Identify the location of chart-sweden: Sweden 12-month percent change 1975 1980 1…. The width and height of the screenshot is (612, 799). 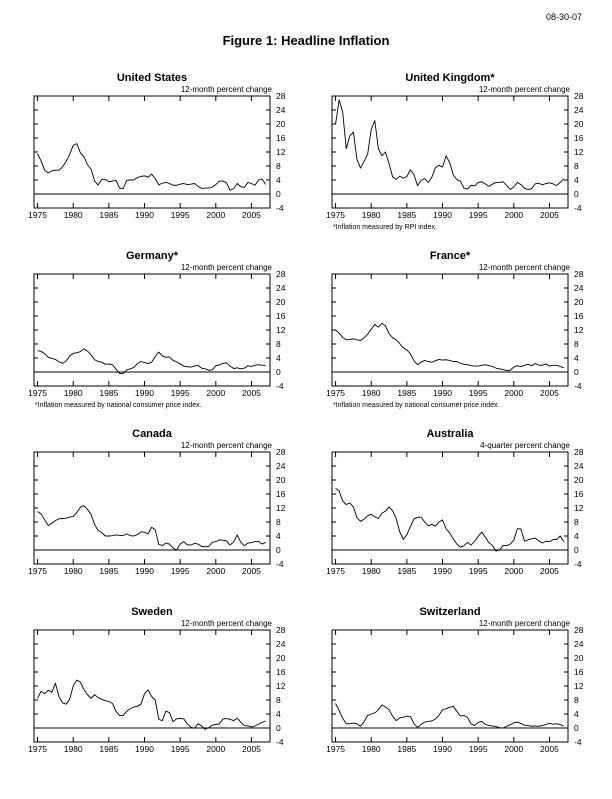
(164, 686).